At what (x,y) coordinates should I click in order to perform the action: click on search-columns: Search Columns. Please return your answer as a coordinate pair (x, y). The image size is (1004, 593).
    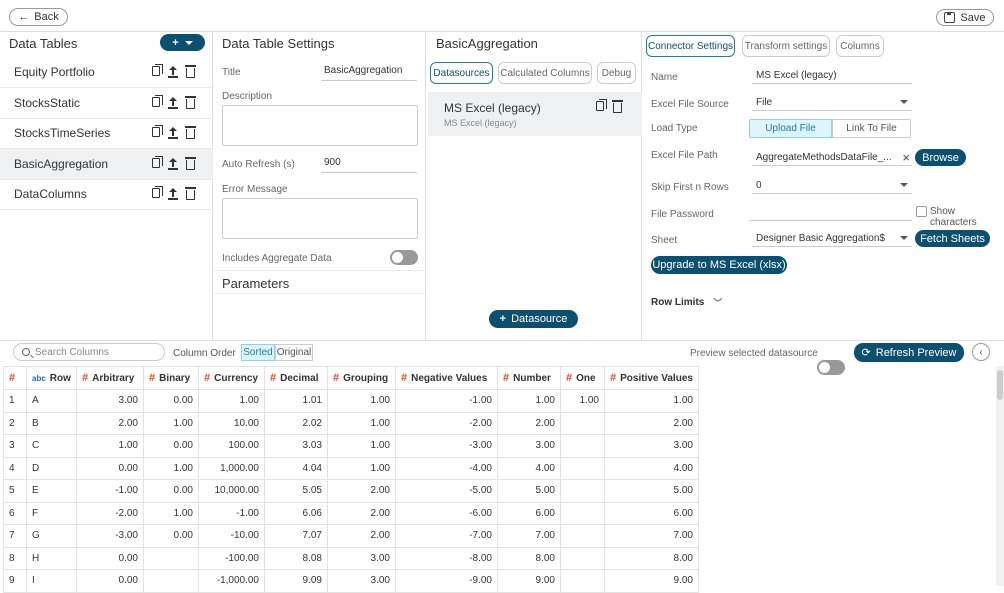
    Looking at the image, I should click on (89, 352).